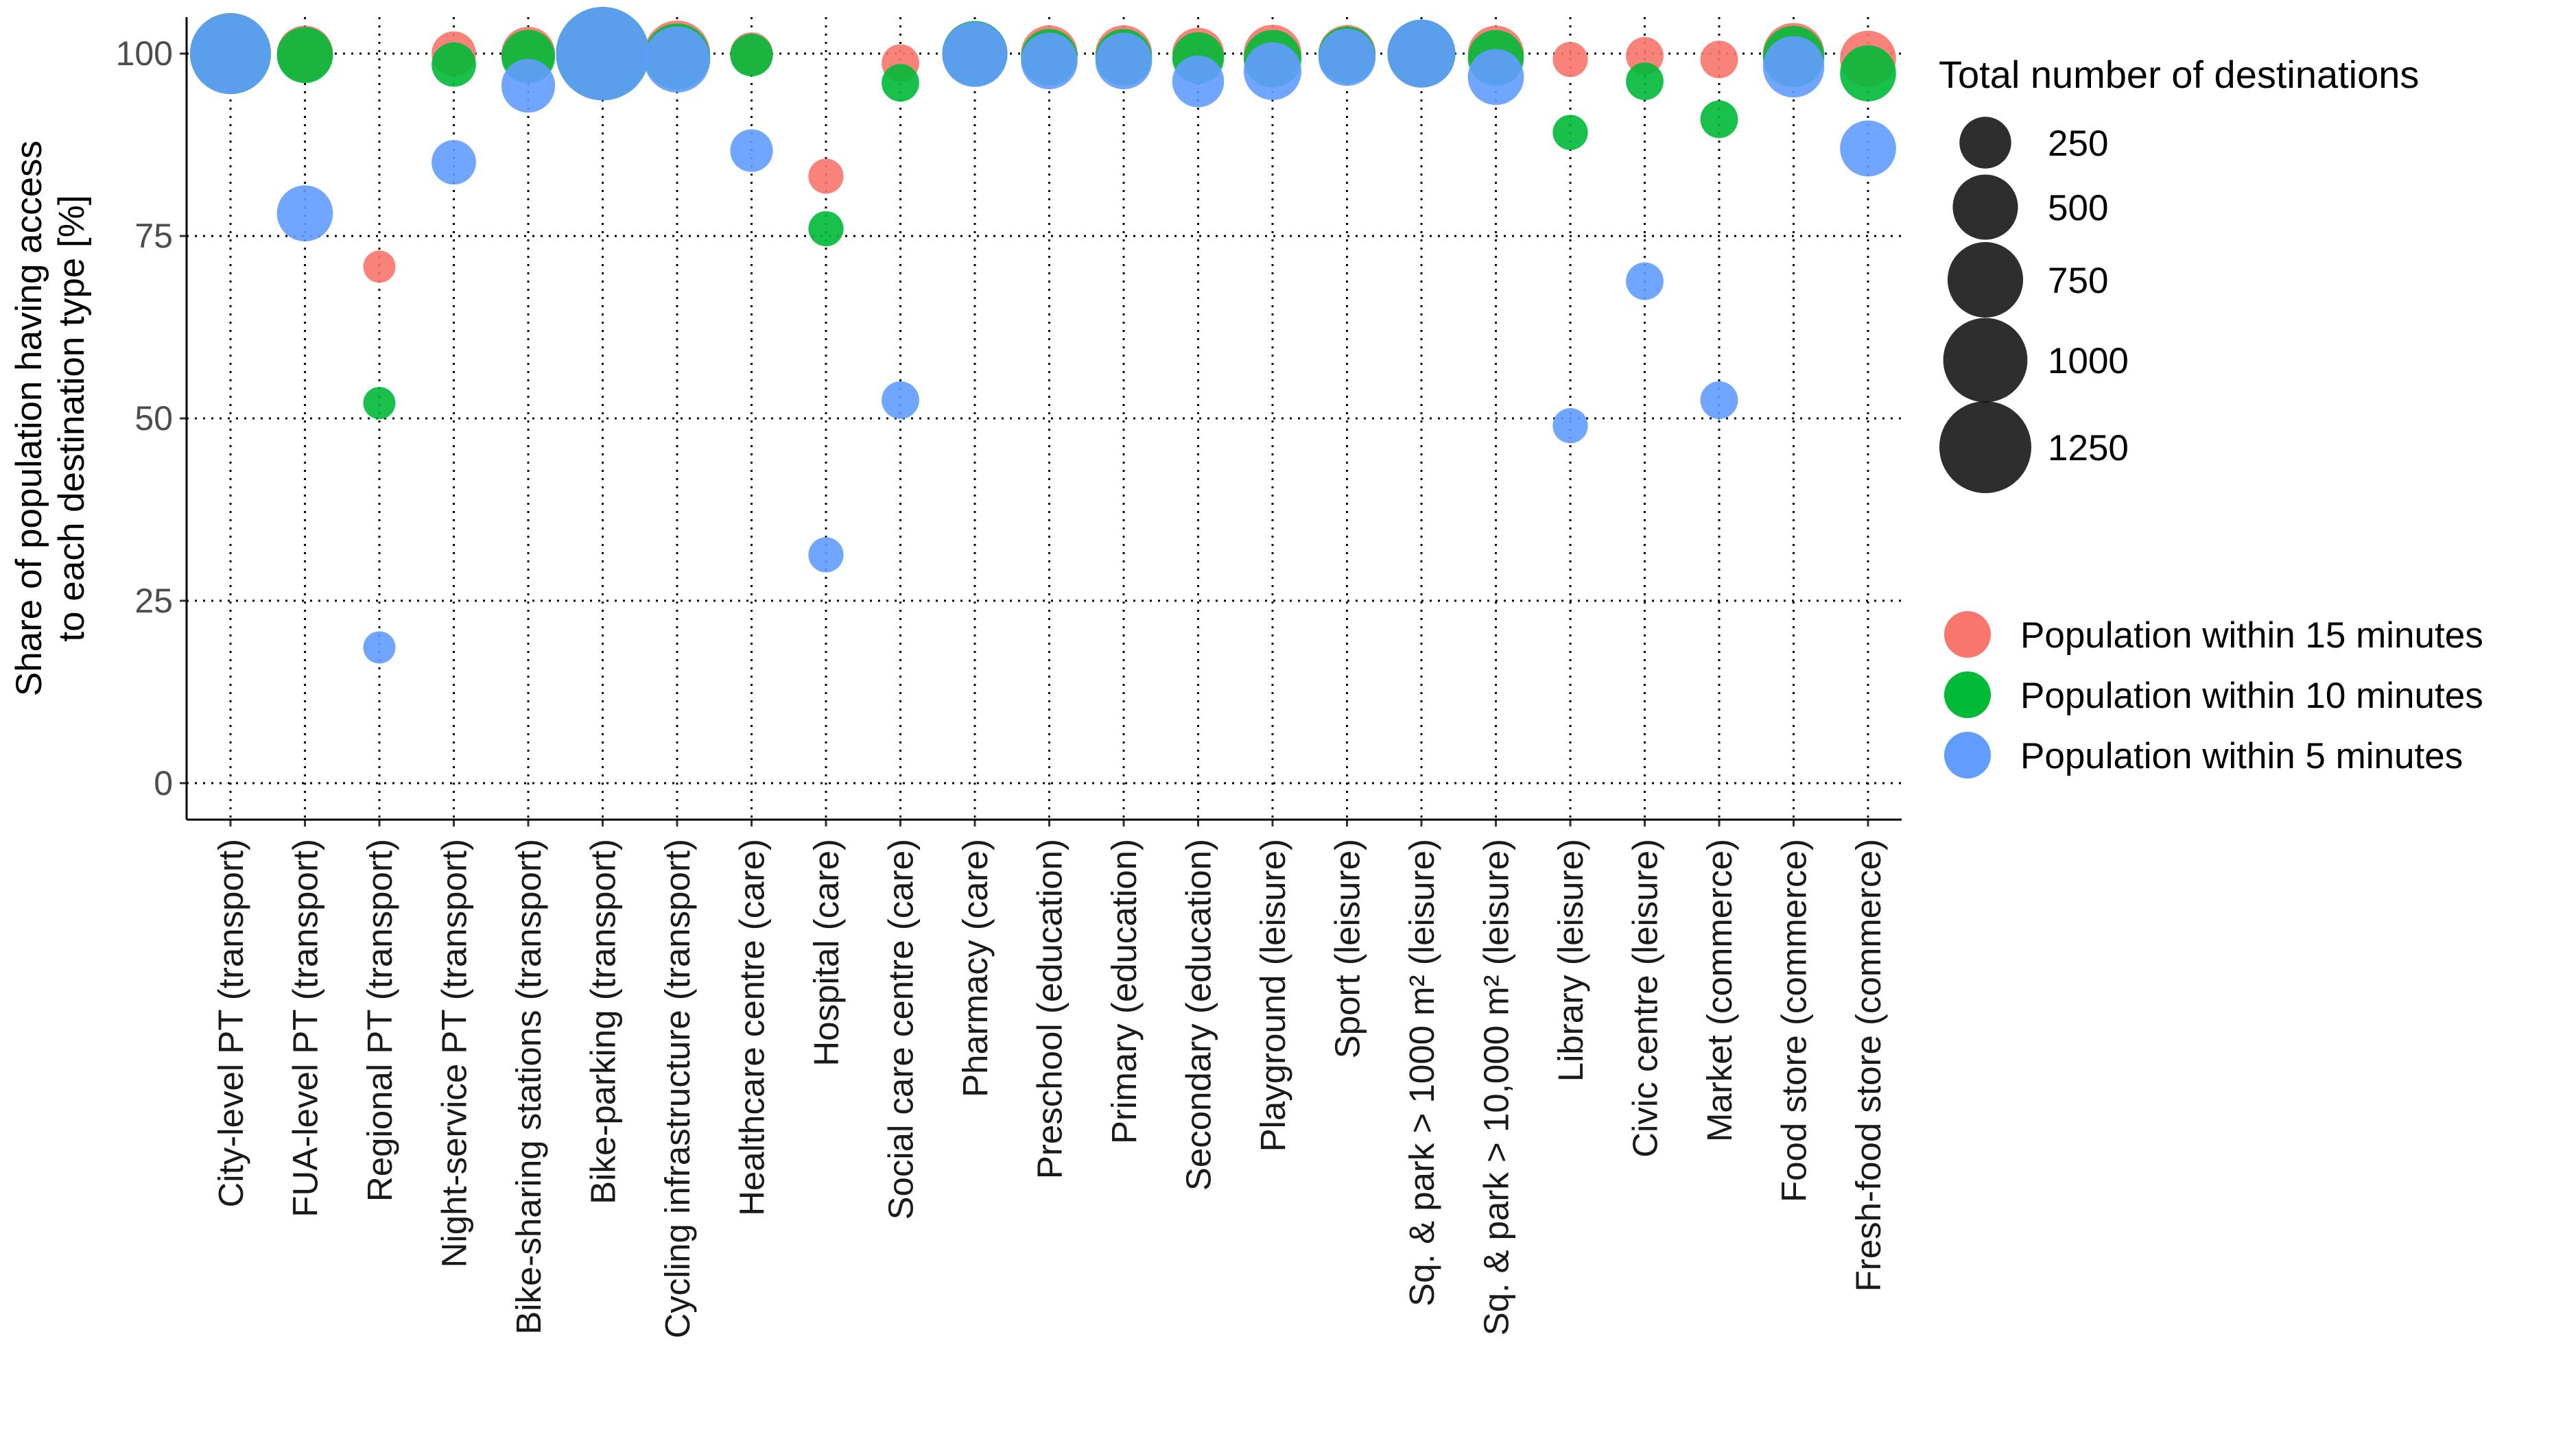 The image size is (2576, 1452). What do you see at coordinates (2179, 74) in the screenshot?
I see `size-legend-title: Total number of destinations` at bounding box center [2179, 74].